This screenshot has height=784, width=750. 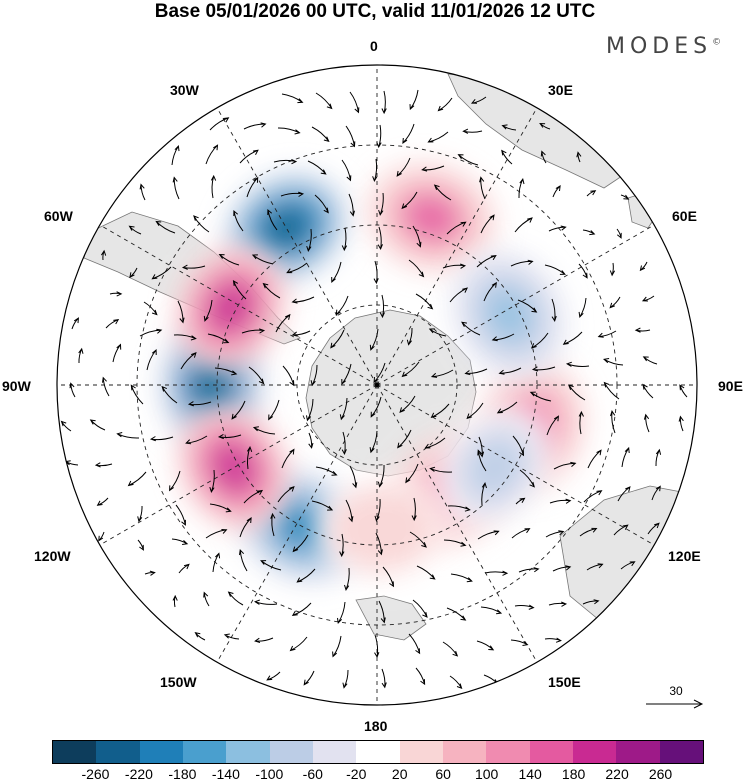 What do you see at coordinates (374, 46) in the screenshot?
I see `label-0: 0` at bounding box center [374, 46].